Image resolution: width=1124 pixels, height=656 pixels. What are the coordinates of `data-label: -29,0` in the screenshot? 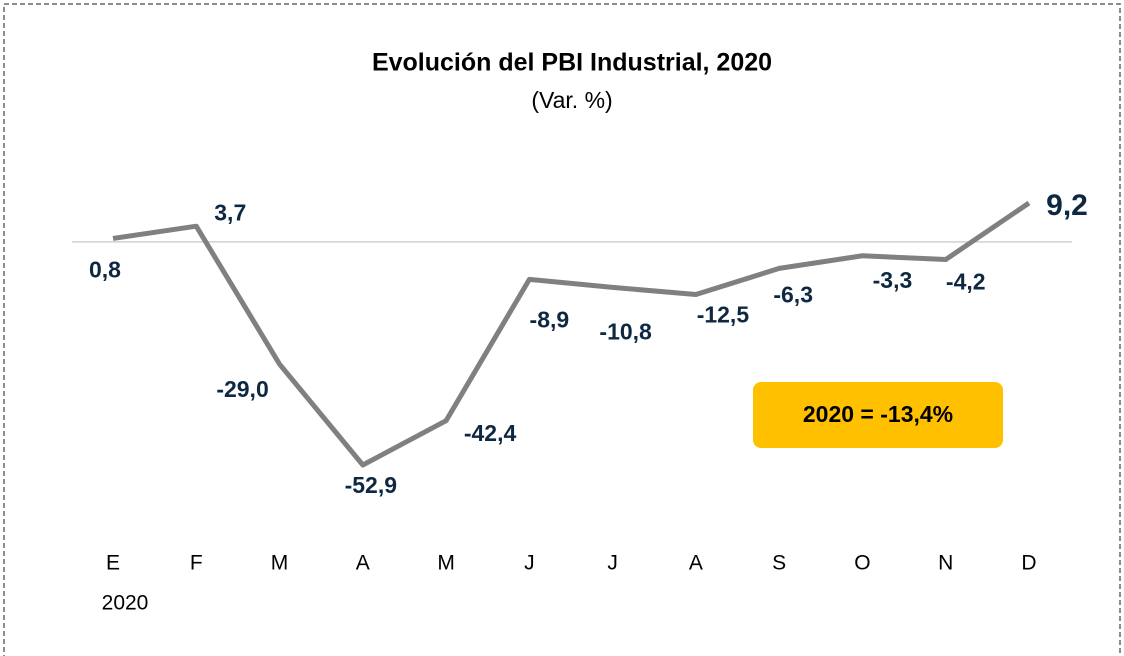 It's located at (242, 389).